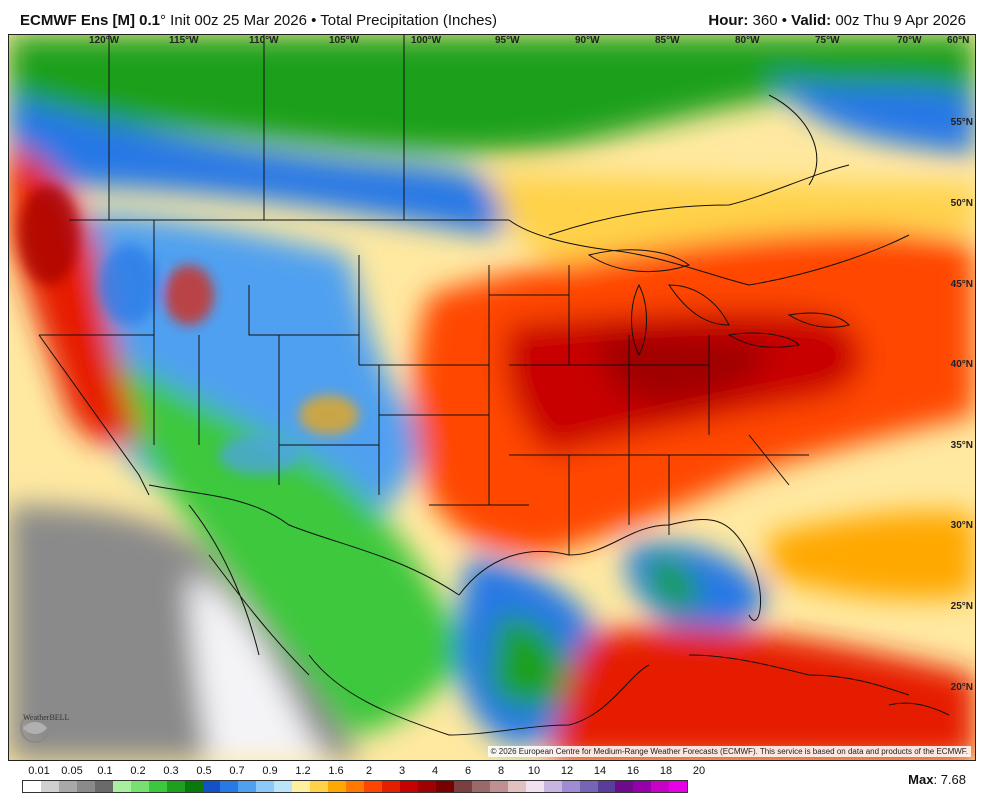 Image resolution: width=984 pixels, height=808 pixels. What do you see at coordinates (699, 771) in the screenshot?
I see `legend-tick-label: 20` at bounding box center [699, 771].